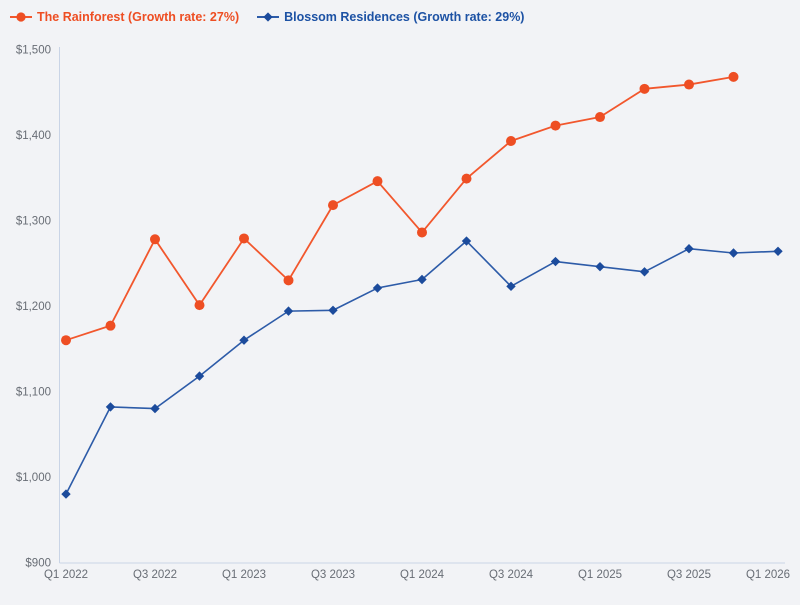  I want to click on line-circle-marker-icon, so click(21, 17).